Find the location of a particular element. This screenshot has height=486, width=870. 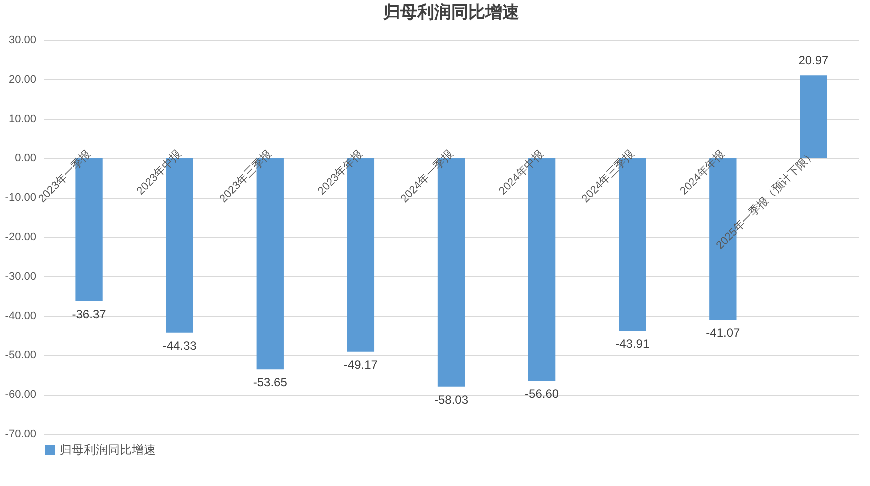

y-tick-label: -50.00 is located at coordinates (20, 356).